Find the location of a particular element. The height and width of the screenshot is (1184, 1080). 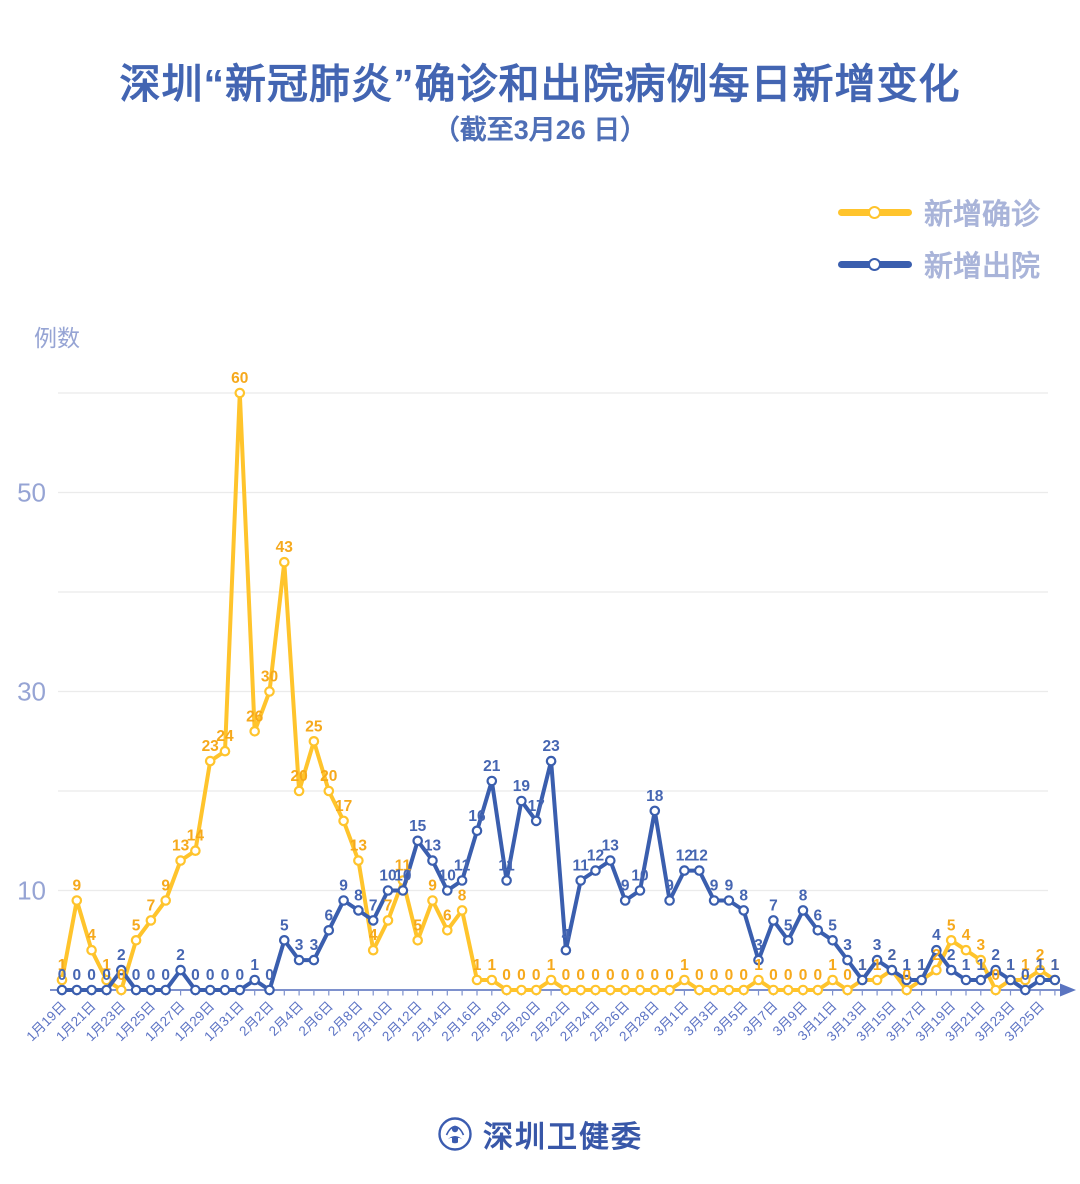

svg-text: 43 is located at coordinates (285, 547).